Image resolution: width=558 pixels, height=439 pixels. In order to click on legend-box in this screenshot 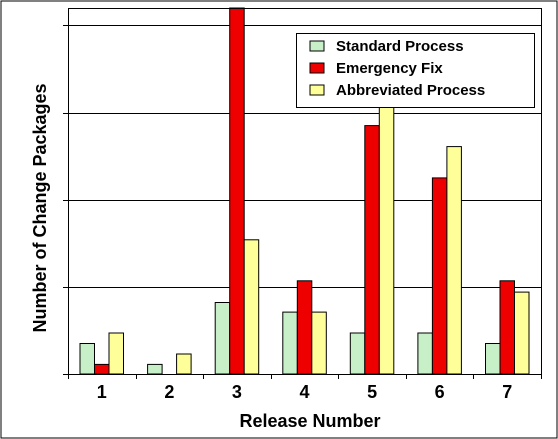, I will do `click(415, 70)`.